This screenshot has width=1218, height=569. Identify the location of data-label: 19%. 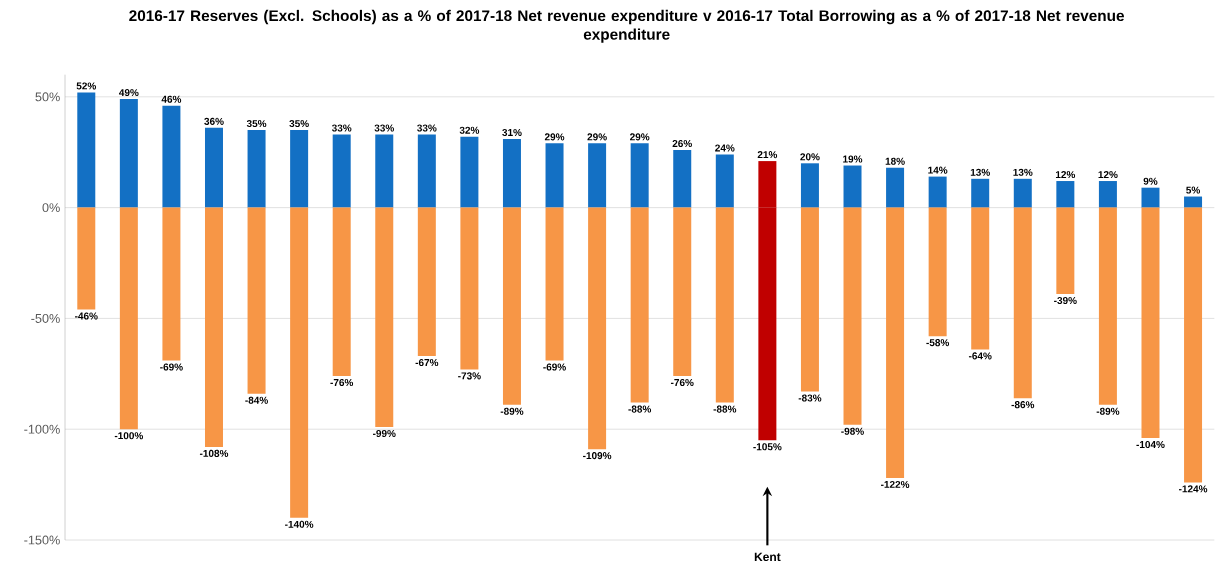
(853, 159).